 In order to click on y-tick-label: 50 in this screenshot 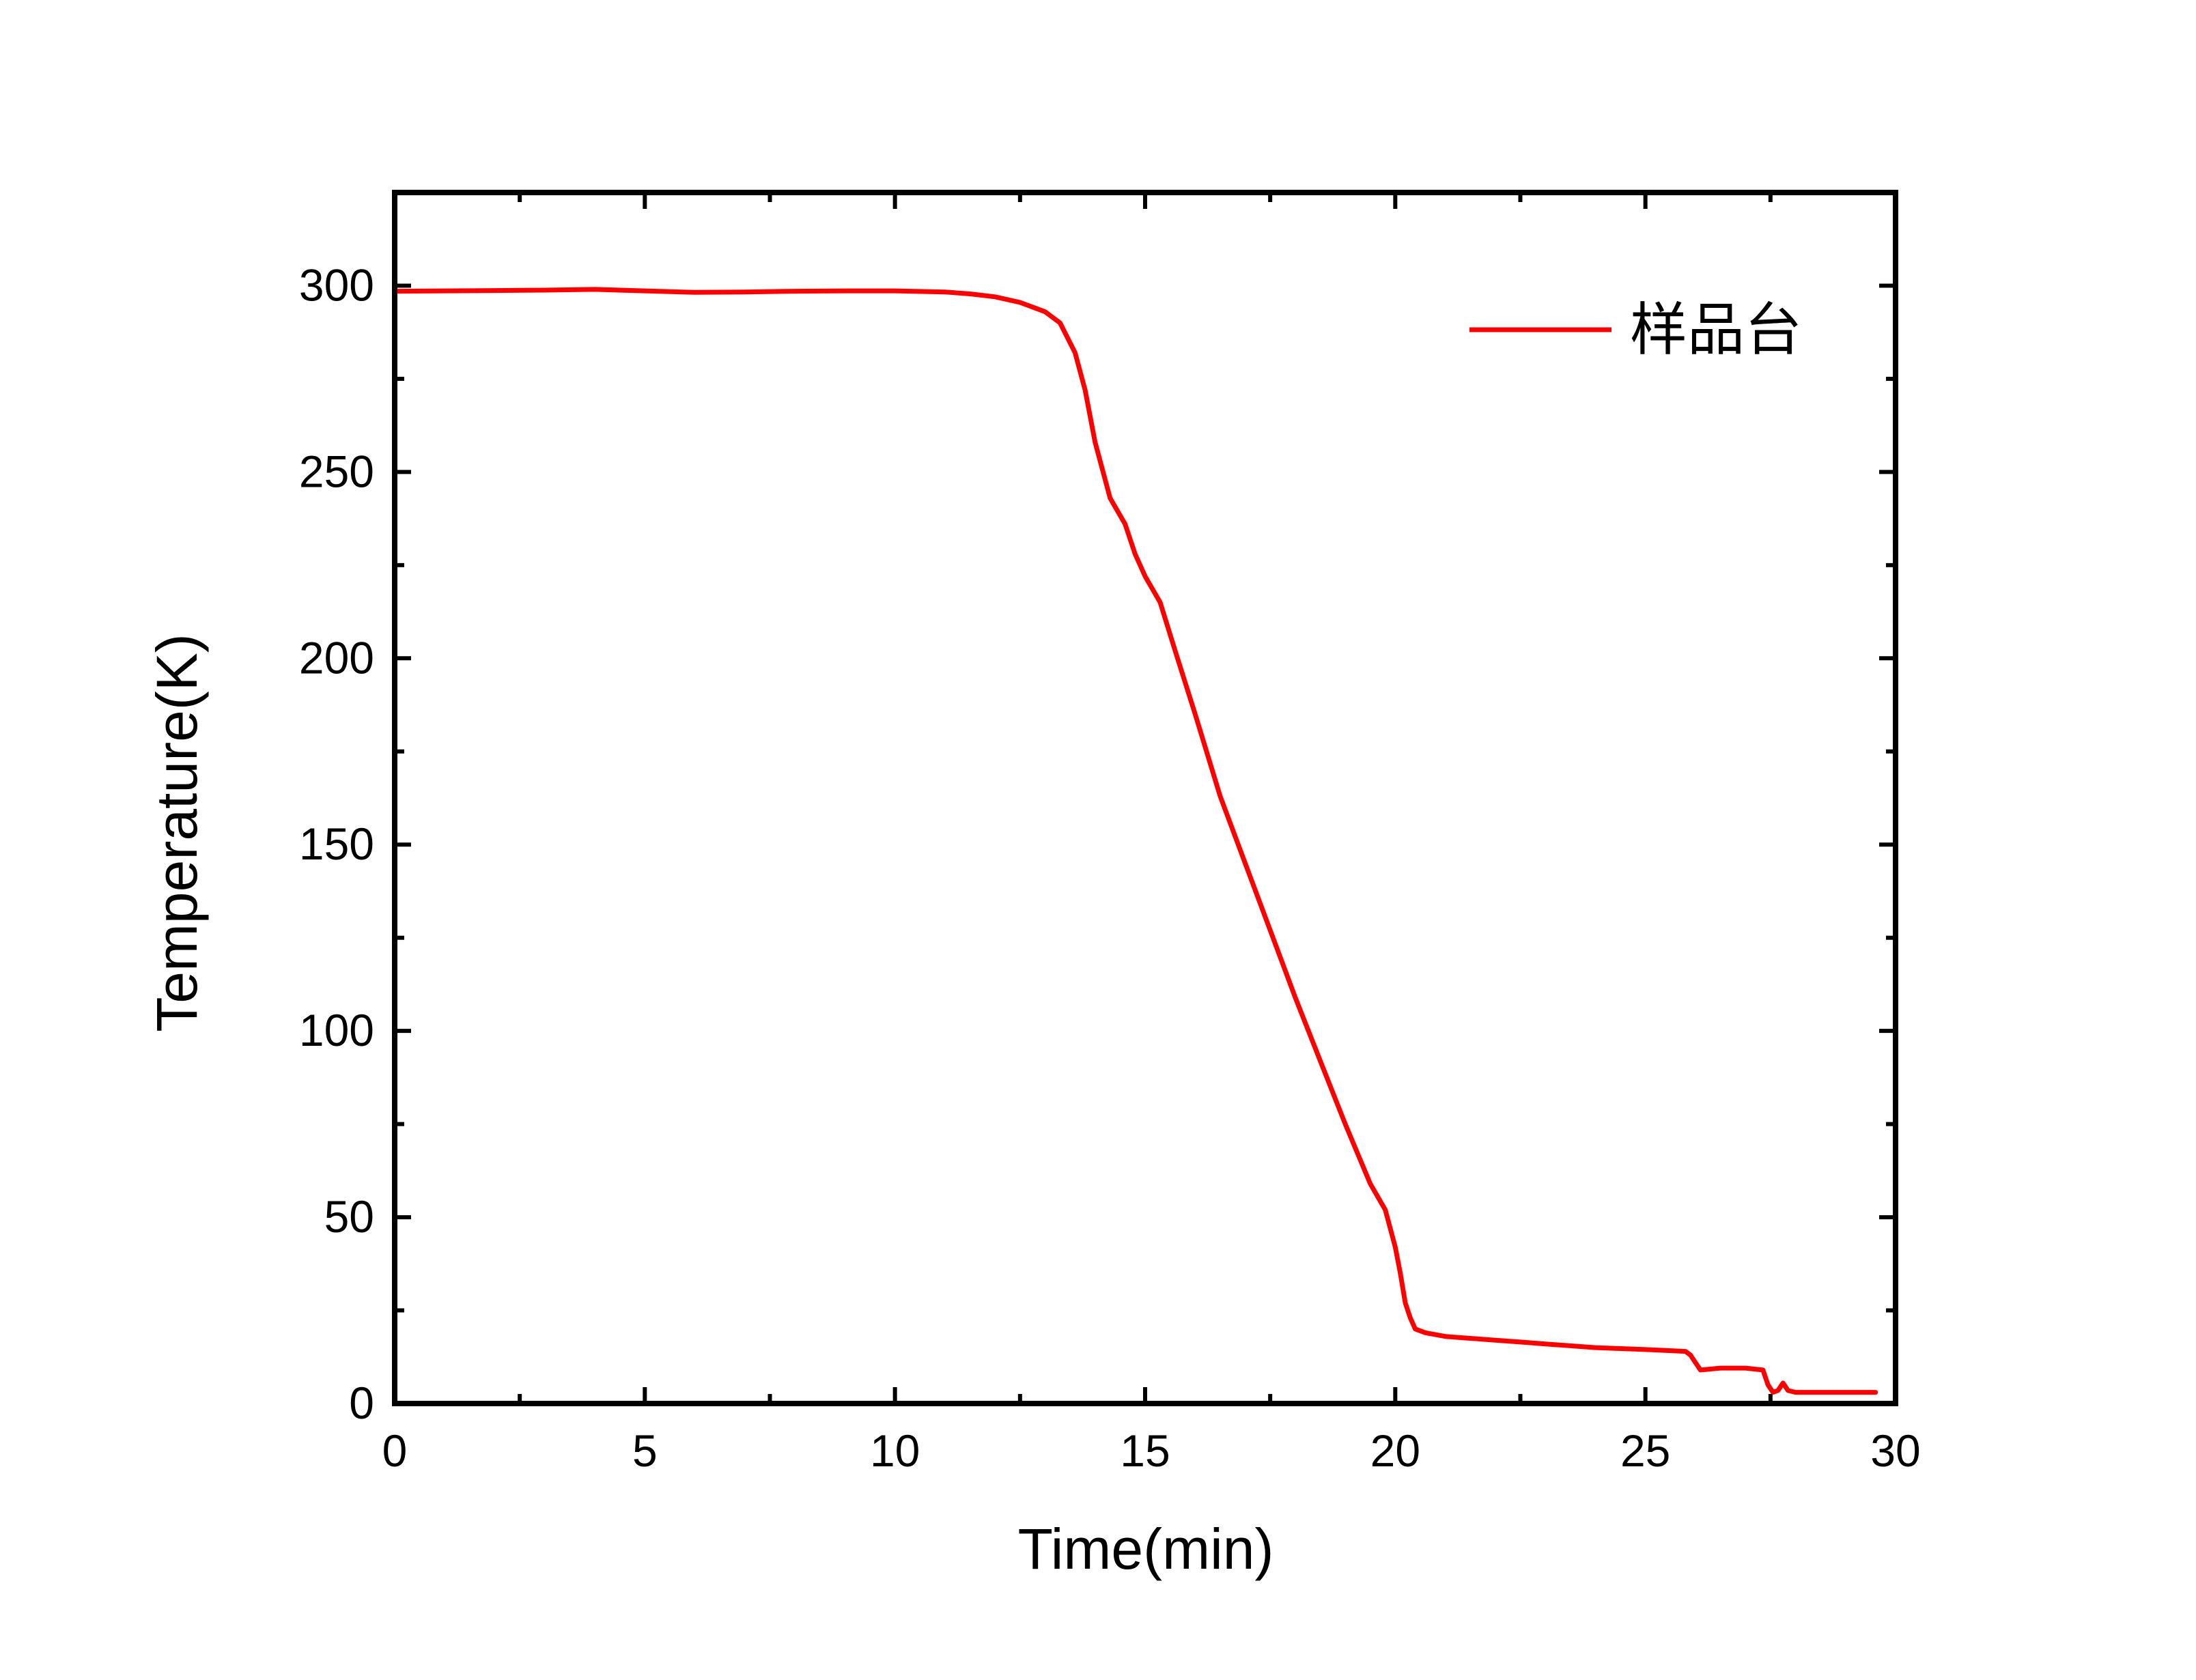, I will do `click(349, 1216)`.